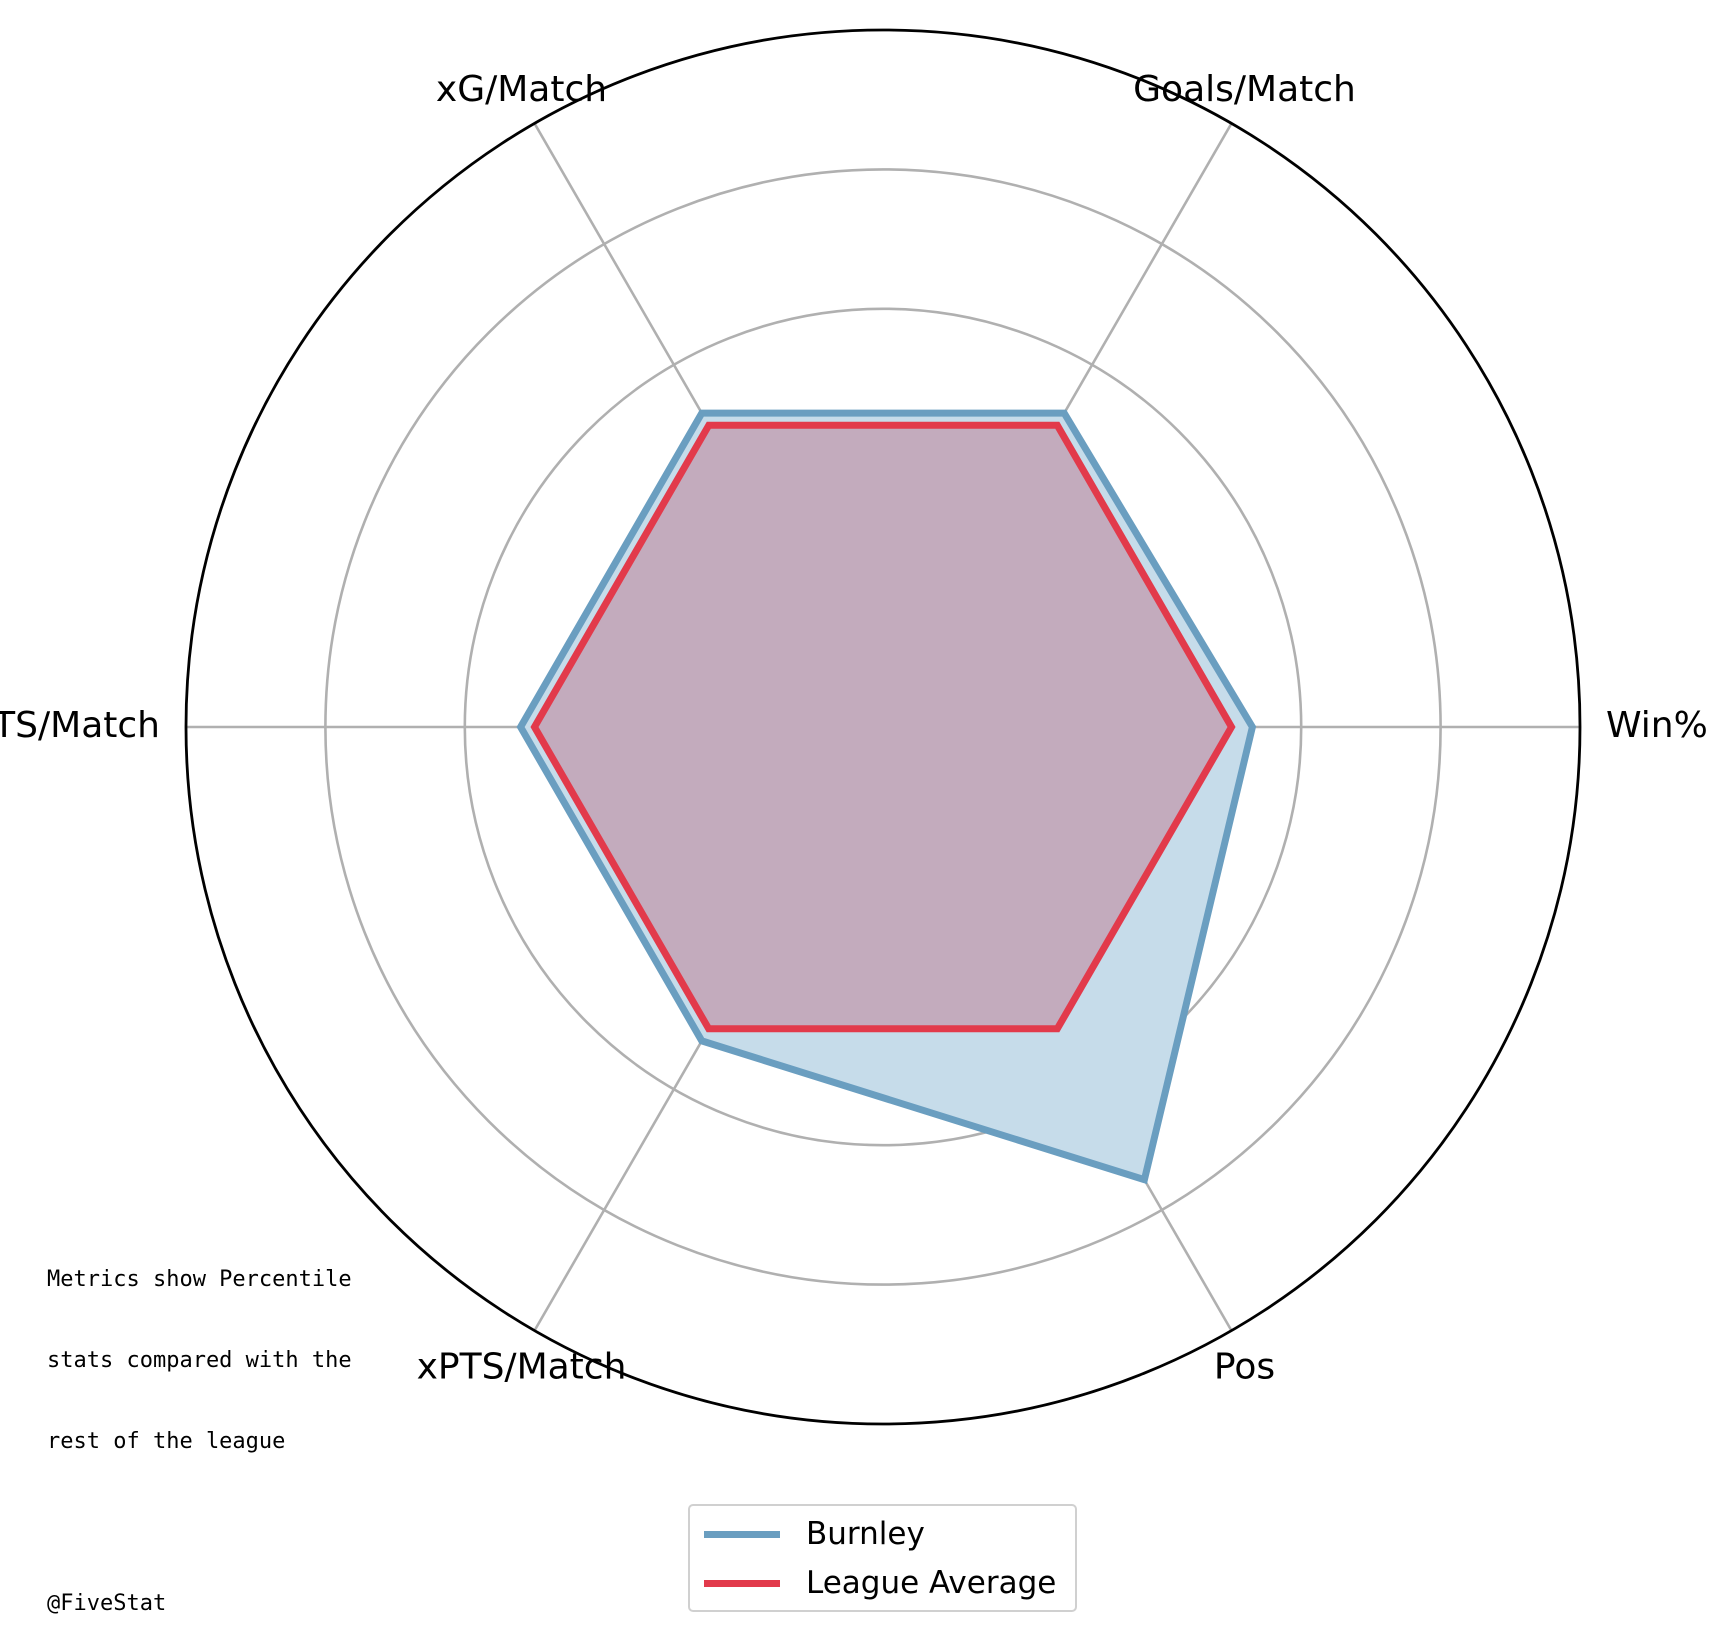 This screenshot has width=1713, height=1644. I want to click on legend-label-burnley: Burnley, so click(865, 1534).